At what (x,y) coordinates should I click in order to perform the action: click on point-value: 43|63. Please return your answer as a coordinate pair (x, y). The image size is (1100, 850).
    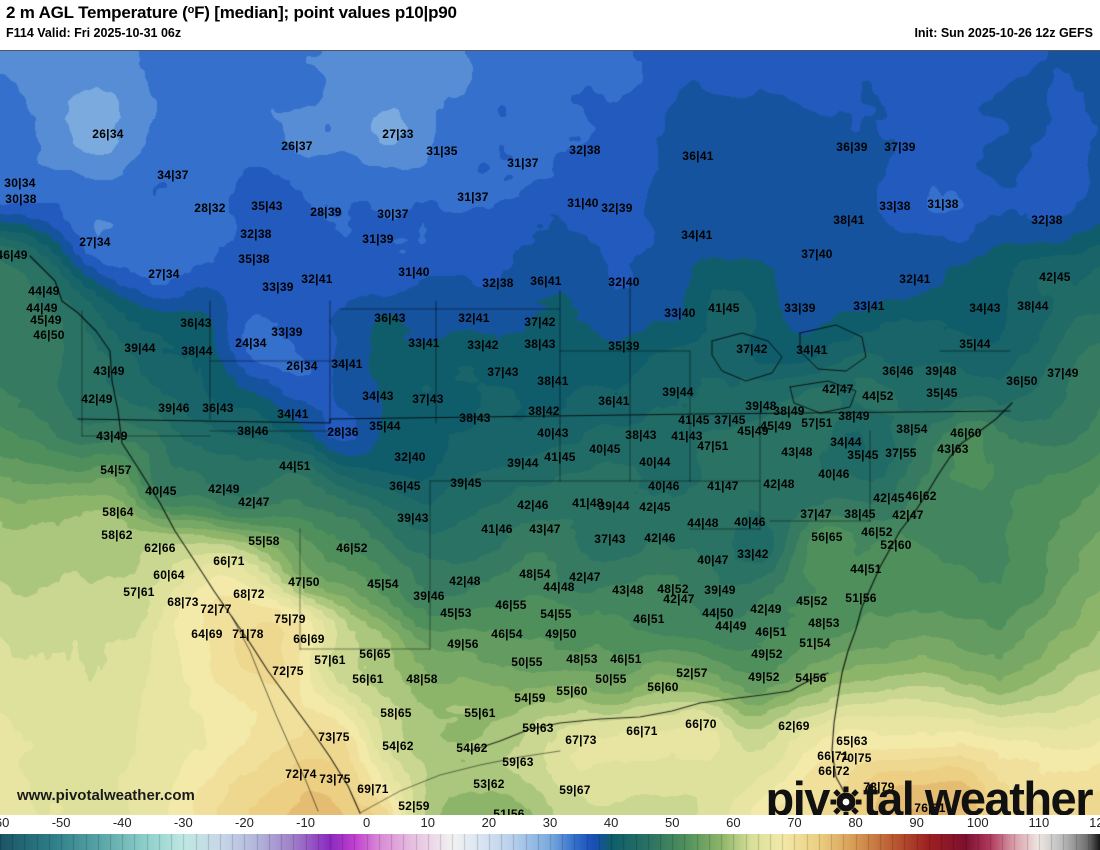
    Looking at the image, I should click on (953, 449).